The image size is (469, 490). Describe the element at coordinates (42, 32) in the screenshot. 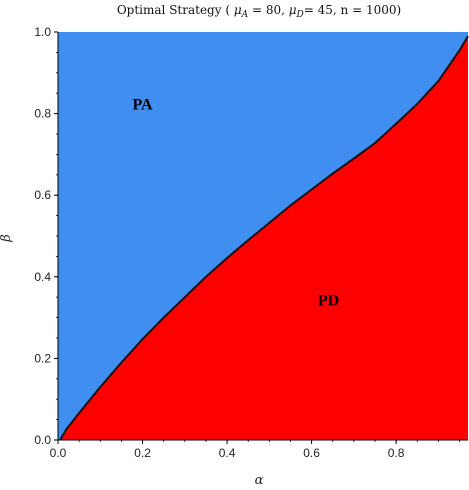

I see `y-tick-label: 1.0` at that location.